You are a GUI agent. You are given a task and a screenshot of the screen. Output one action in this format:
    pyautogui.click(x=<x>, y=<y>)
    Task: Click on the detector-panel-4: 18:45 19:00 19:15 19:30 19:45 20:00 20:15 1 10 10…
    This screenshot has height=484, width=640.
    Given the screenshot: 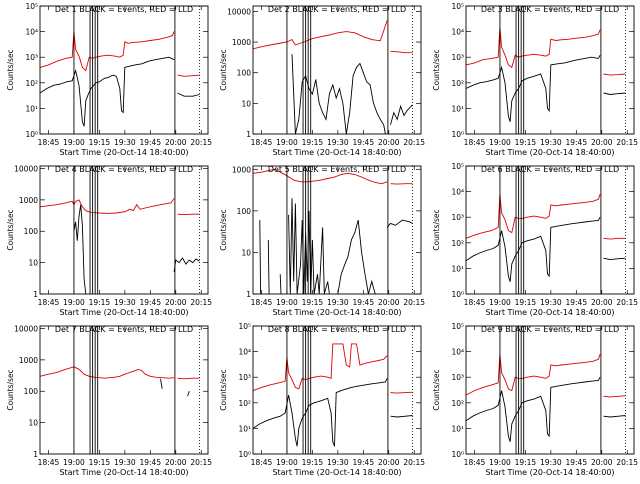 What is the action you would take?
    pyautogui.click(x=109, y=240)
    